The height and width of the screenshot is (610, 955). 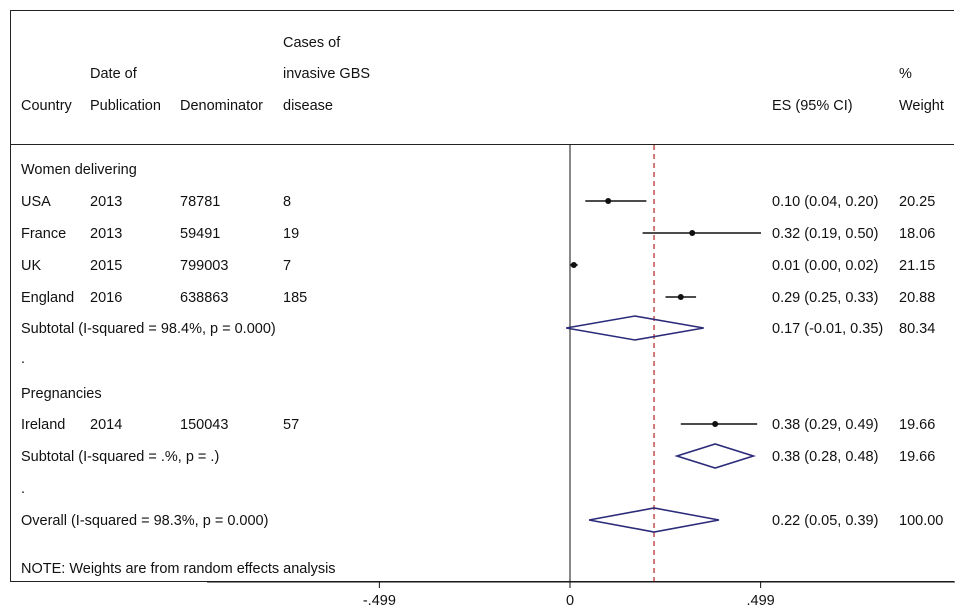 What do you see at coordinates (204, 425) in the screenshot?
I see `row-denominator: 150043` at bounding box center [204, 425].